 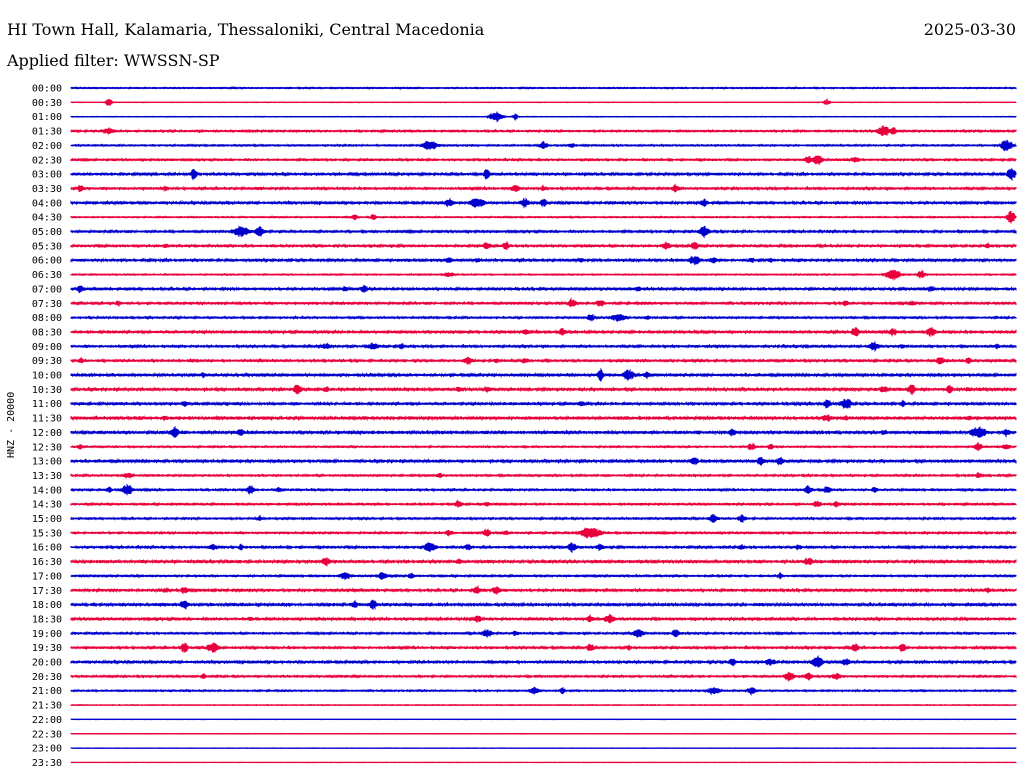 What do you see at coordinates (47, 433) in the screenshot?
I see `row-time-label: 12:00` at bounding box center [47, 433].